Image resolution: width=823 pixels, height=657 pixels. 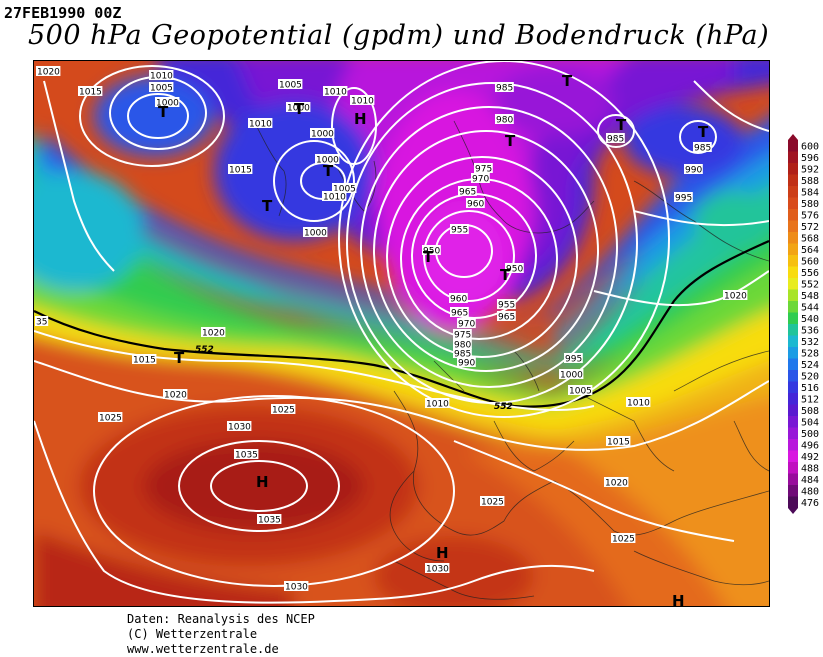 I want to click on legend-value: 492, so click(x=810, y=457).